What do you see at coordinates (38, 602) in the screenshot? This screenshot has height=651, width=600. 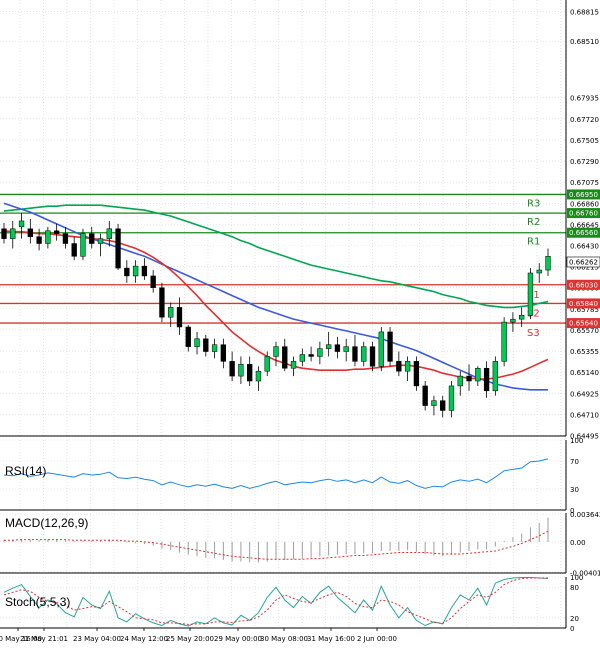 I see `stoch-label: Stoch(5,5,3)` at bounding box center [38, 602].